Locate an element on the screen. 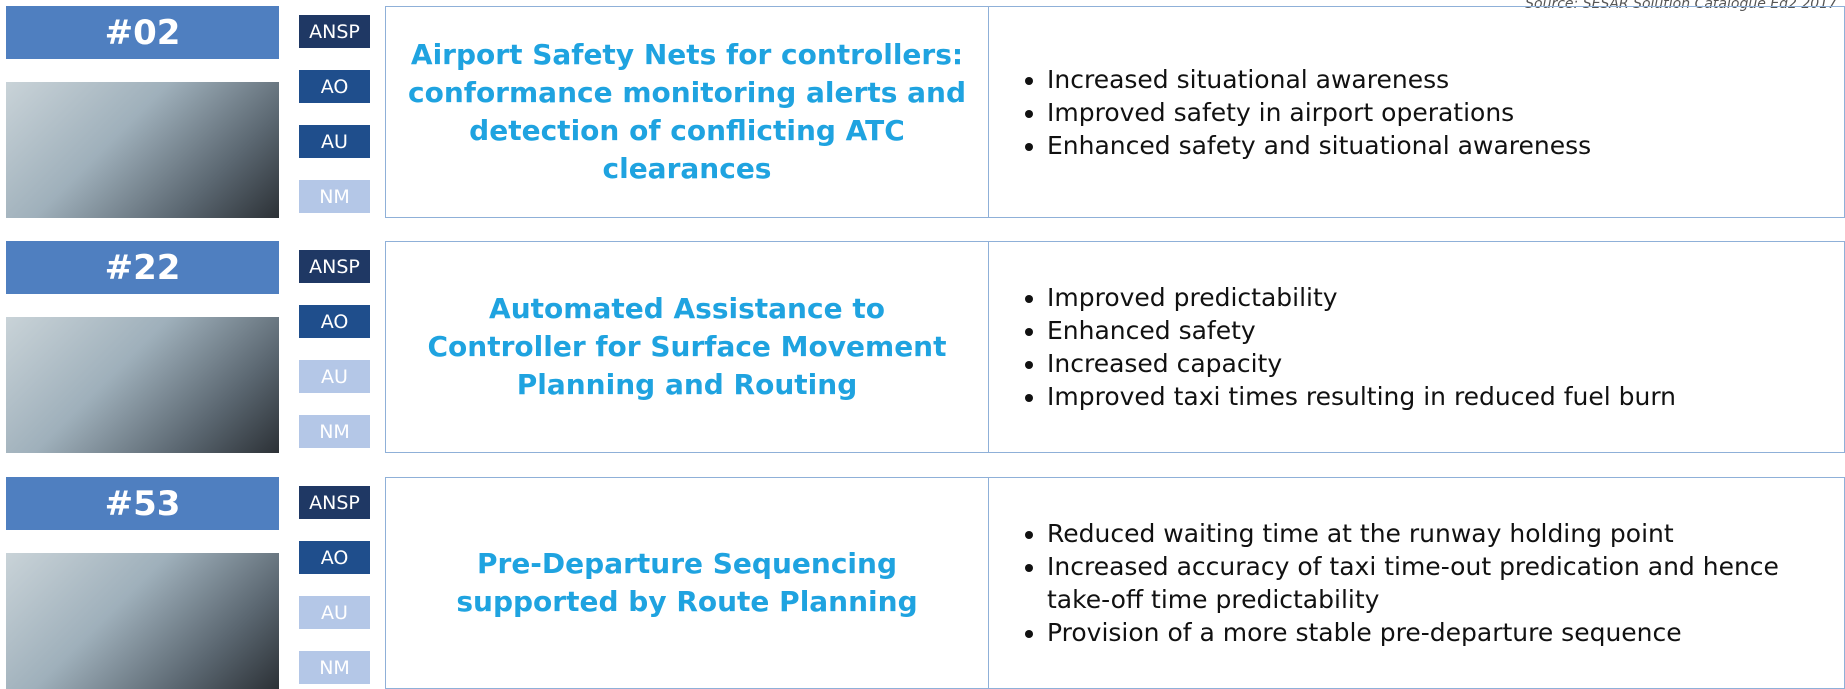 This screenshot has height=689, width=1845. benefit-item: Increased capacity is located at coordinates (1361, 363).